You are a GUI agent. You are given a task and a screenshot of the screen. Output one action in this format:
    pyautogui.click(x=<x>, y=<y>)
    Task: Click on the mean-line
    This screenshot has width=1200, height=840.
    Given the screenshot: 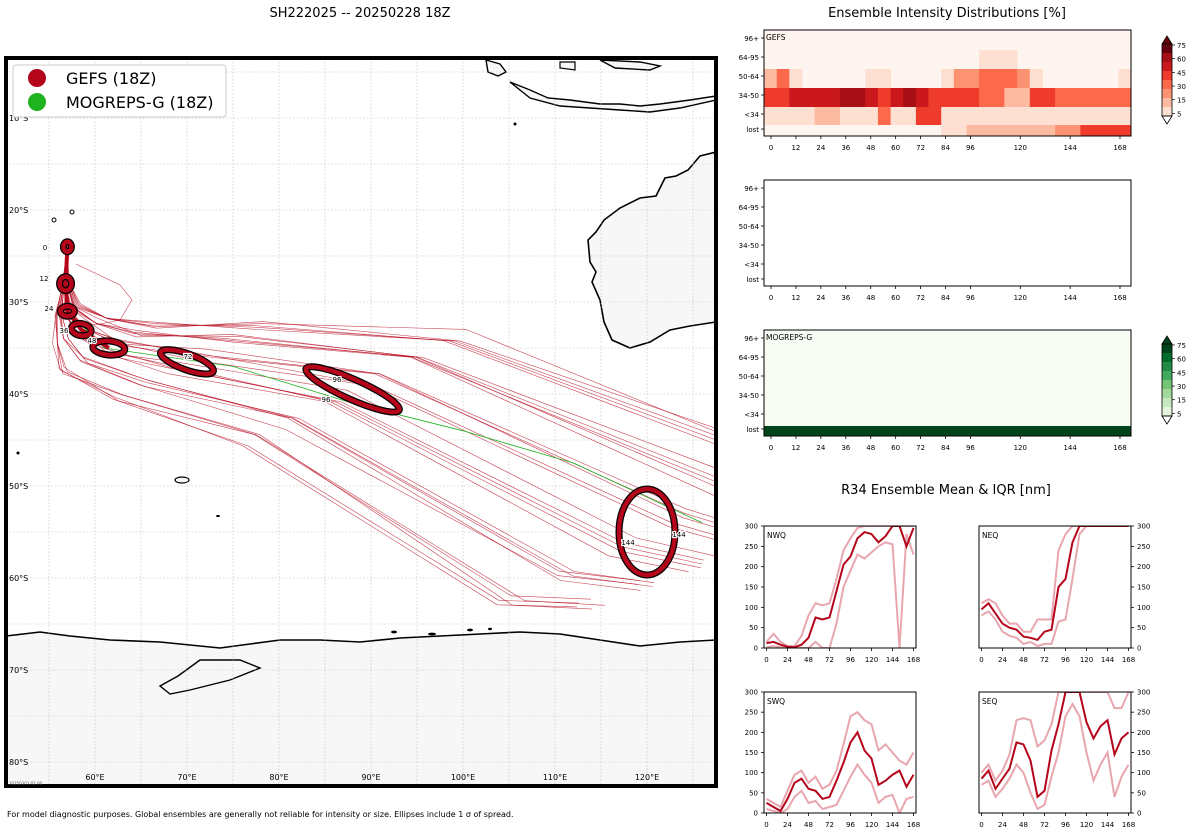 What is the action you would take?
    pyautogui.click(x=840, y=587)
    